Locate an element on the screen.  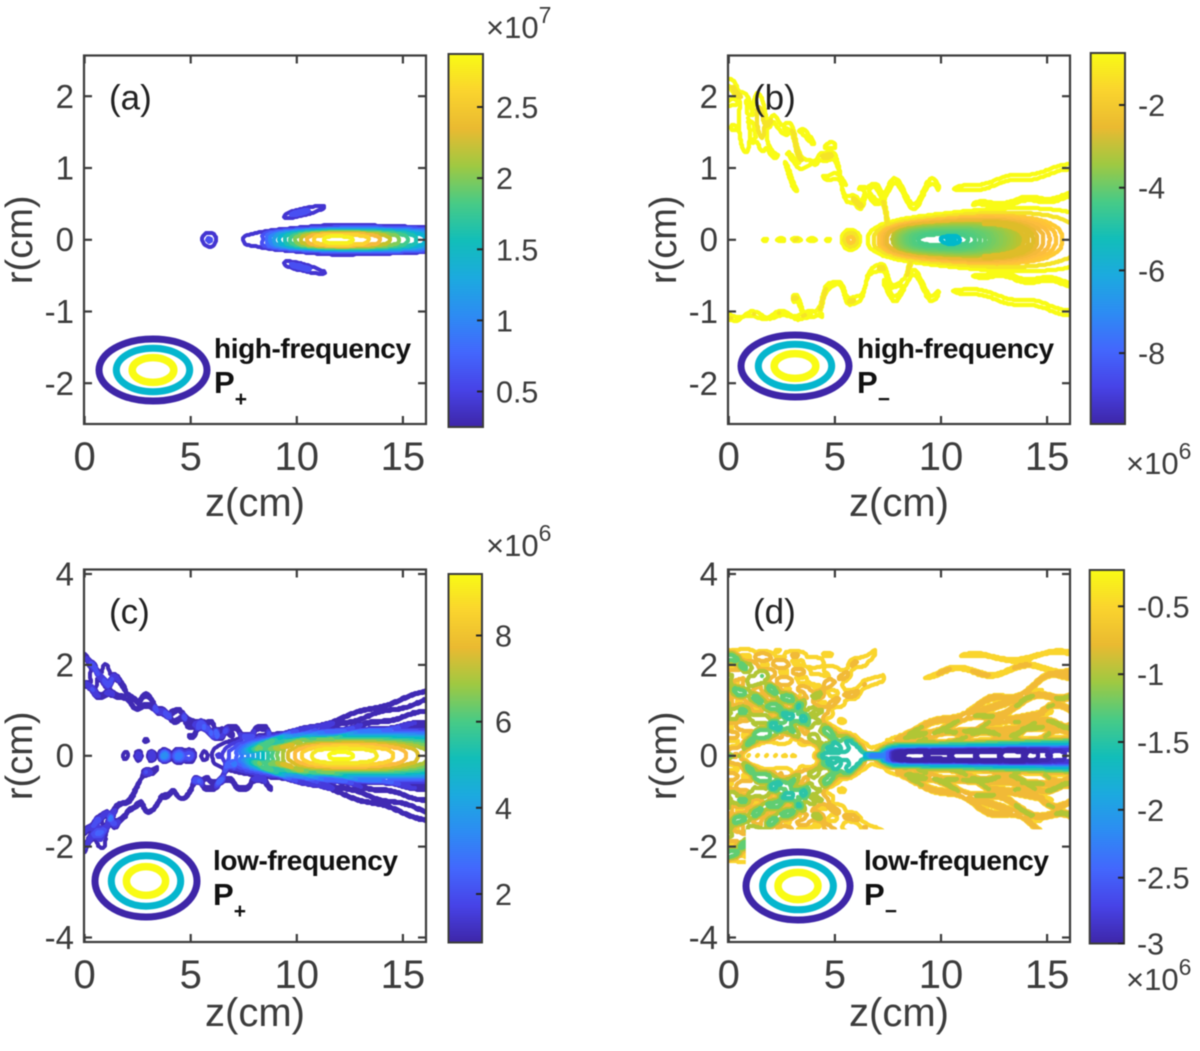
svg-text: -1.5 is located at coordinates (1163, 743).